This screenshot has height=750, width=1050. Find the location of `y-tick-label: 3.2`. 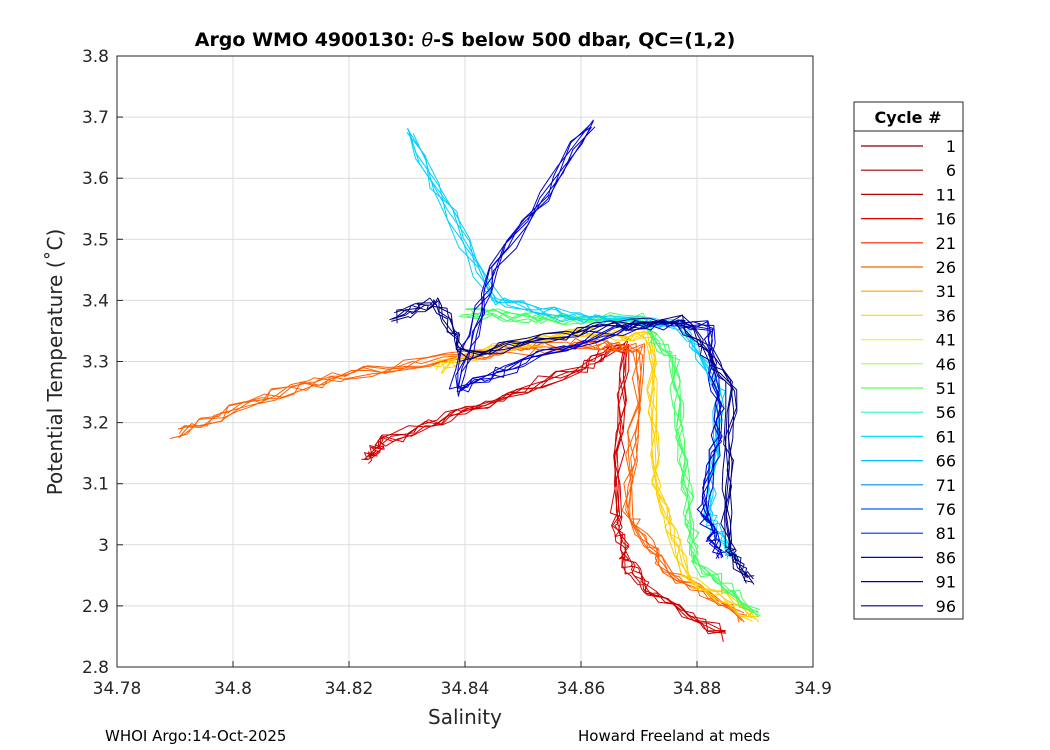

y-tick-label: 3.2 is located at coordinates (95, 424).